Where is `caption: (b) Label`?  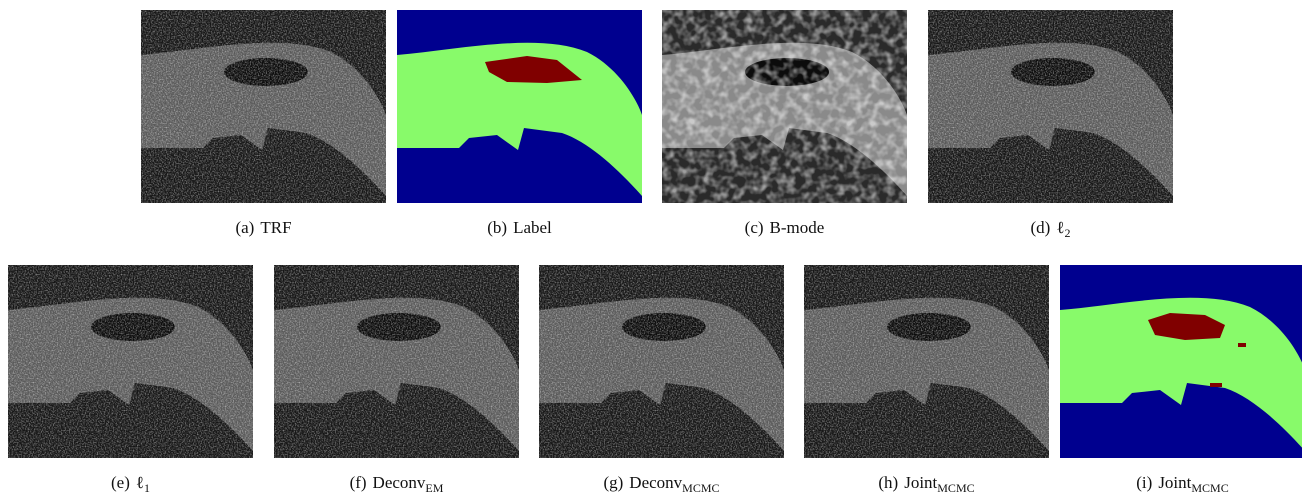
caption: (b) Label is located at coordinates (520, 228).